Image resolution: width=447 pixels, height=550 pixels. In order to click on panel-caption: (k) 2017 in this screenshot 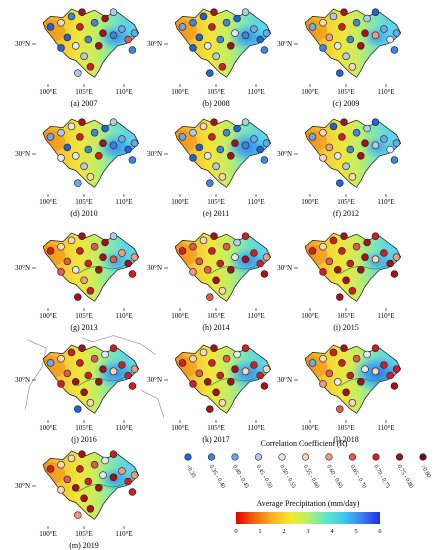, I will do `click(215, 439)`.